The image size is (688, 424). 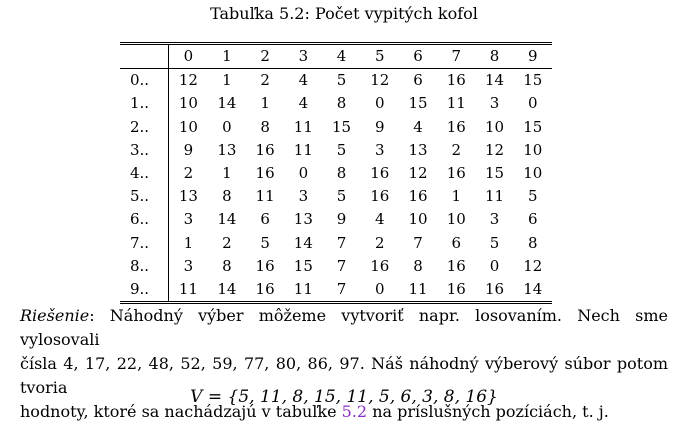 I want to click on column-header: 7, so click(x=456, y=55).